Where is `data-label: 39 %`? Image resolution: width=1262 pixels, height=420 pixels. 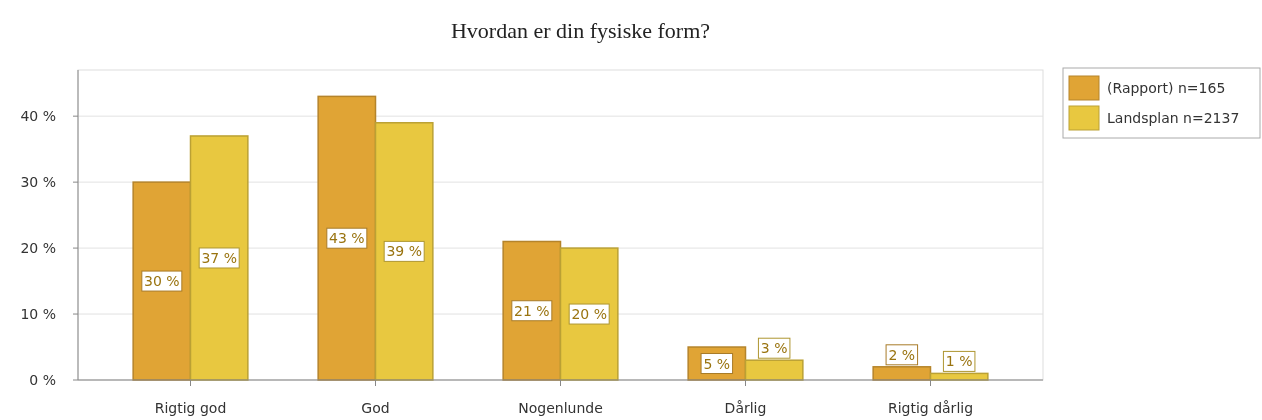
data-label: 39 % is located at coordinates (404, 251).